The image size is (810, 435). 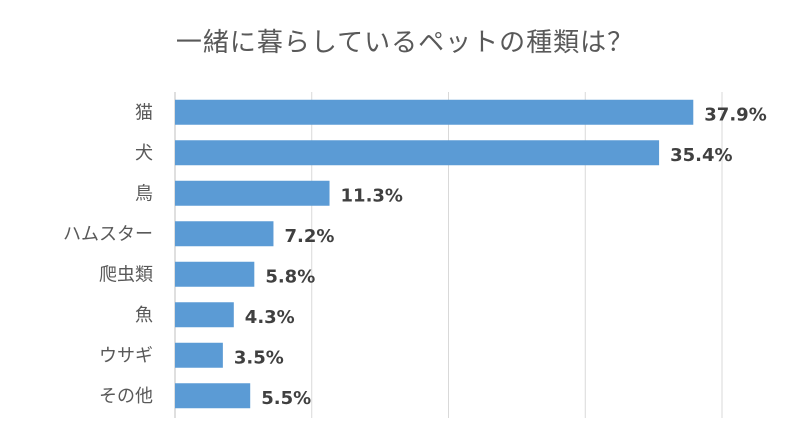 I want to click on value-label: 5.5%, so click(x=286, y=398).